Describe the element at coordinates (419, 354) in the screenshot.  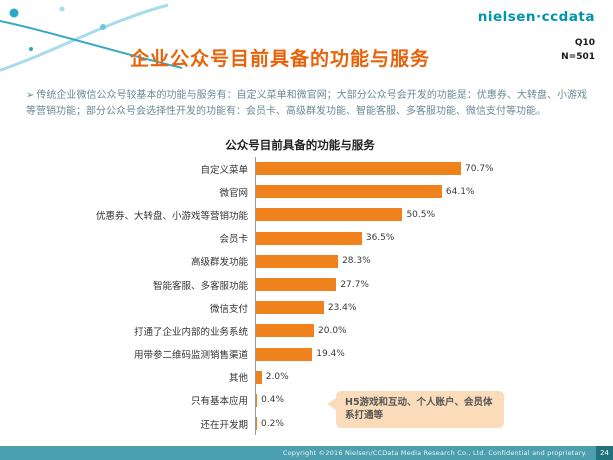
I see `bar-track: 19.4%` at that location.